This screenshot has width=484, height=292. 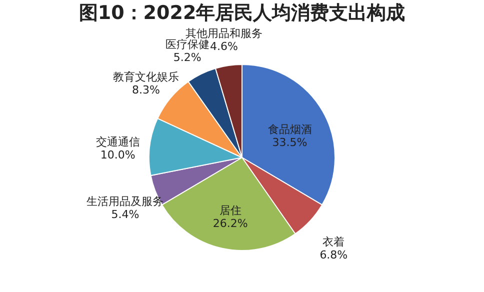 I want to click on slice-label: 医疗保健, so click(x=187, y=45).